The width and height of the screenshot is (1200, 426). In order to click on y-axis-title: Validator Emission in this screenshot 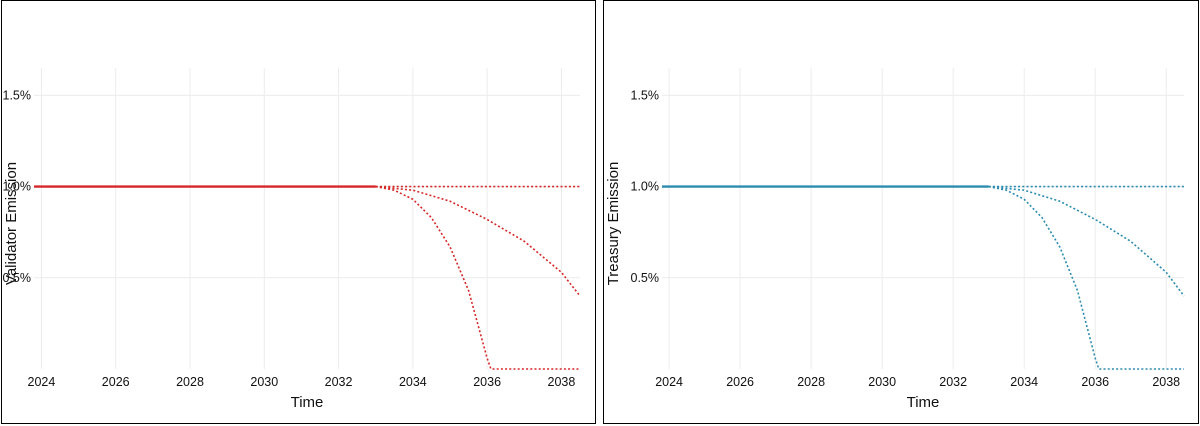, I will do `click(11, 223)`.